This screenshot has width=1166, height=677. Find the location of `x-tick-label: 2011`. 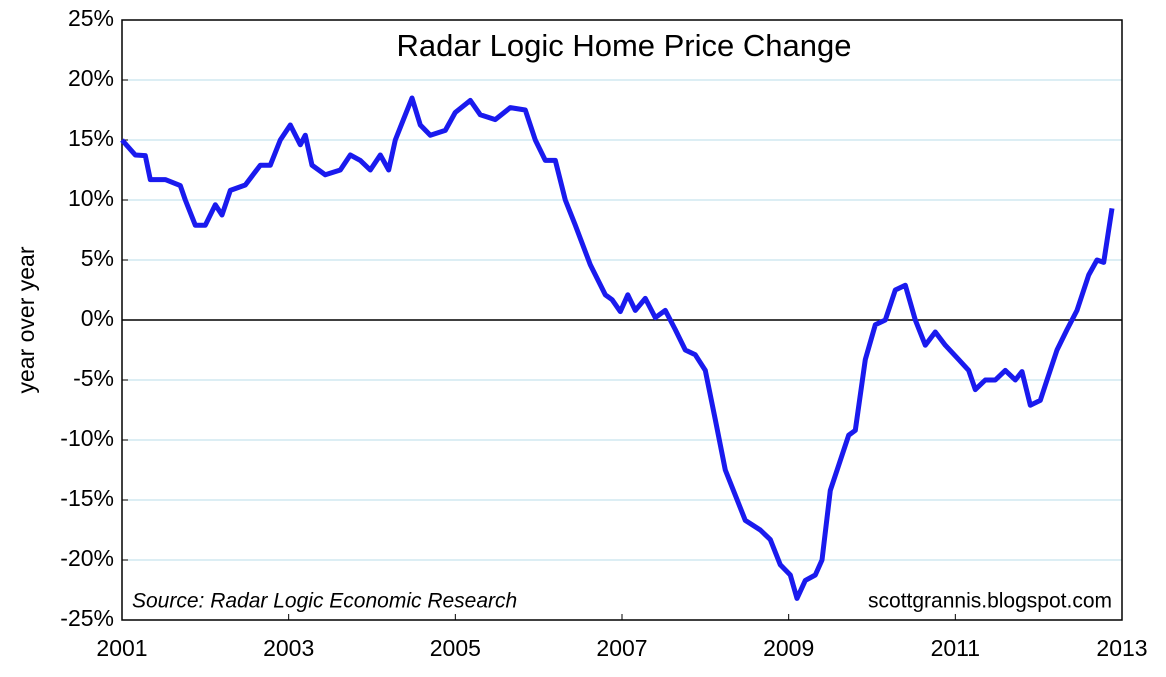

x-tick-label: 2011 is located at coordinates (955, 648).